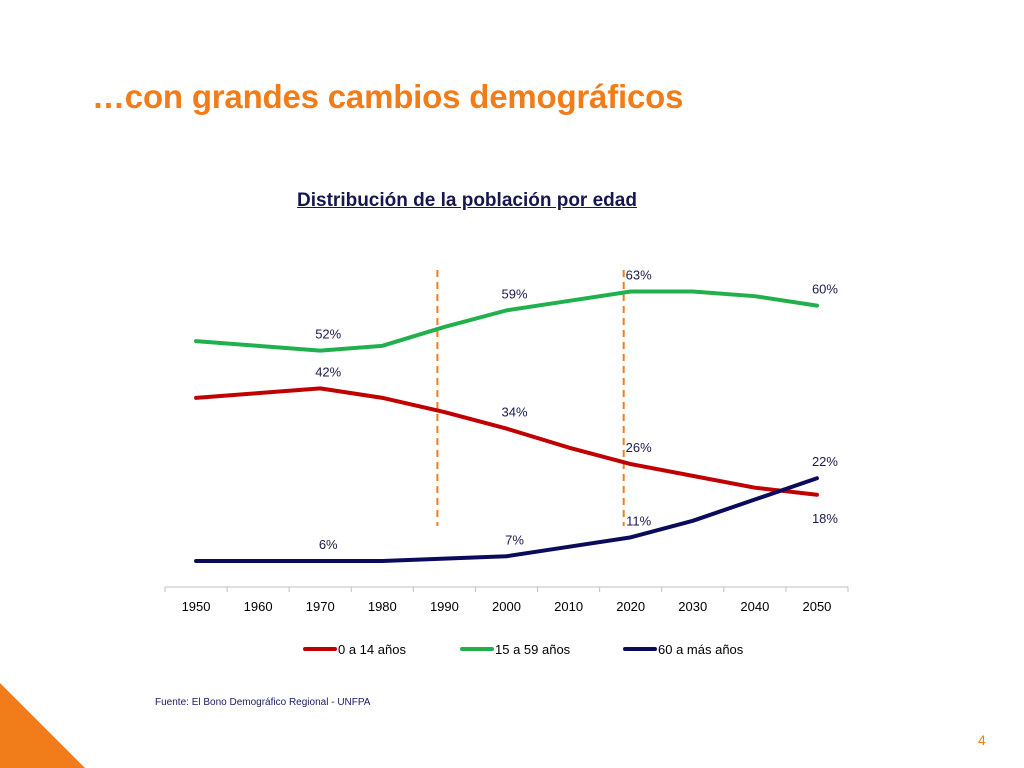 This screenshot has width=1024, height=768. What do you see at coordinates (754, 606) in the screenshot?
I see `x-tick-label: 2040` at bounding box center [754, 606].